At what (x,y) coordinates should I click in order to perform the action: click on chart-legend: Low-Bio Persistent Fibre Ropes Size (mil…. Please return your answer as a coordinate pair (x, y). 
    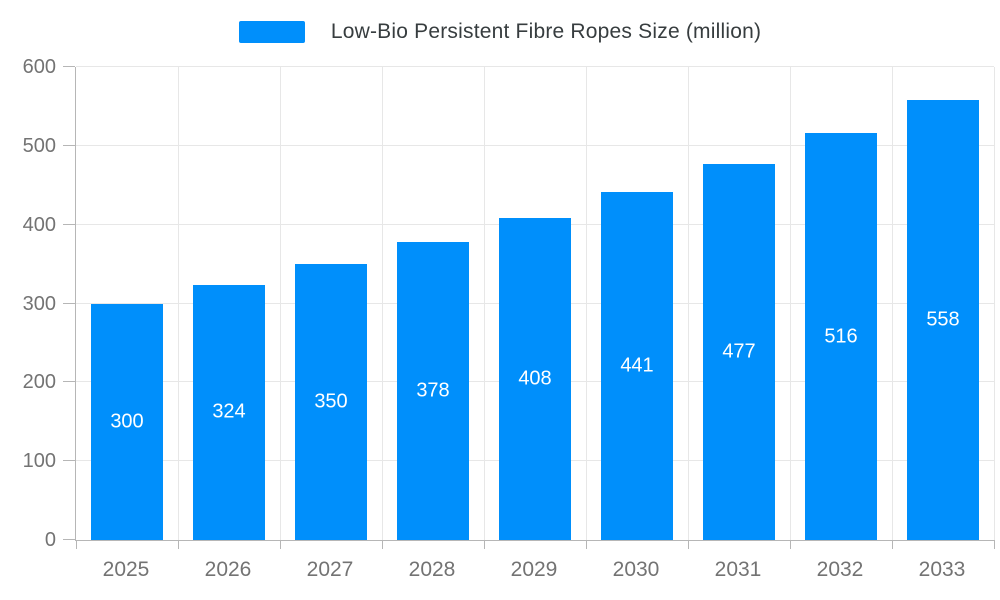
    Looking at the image, I should click on (500, 32).